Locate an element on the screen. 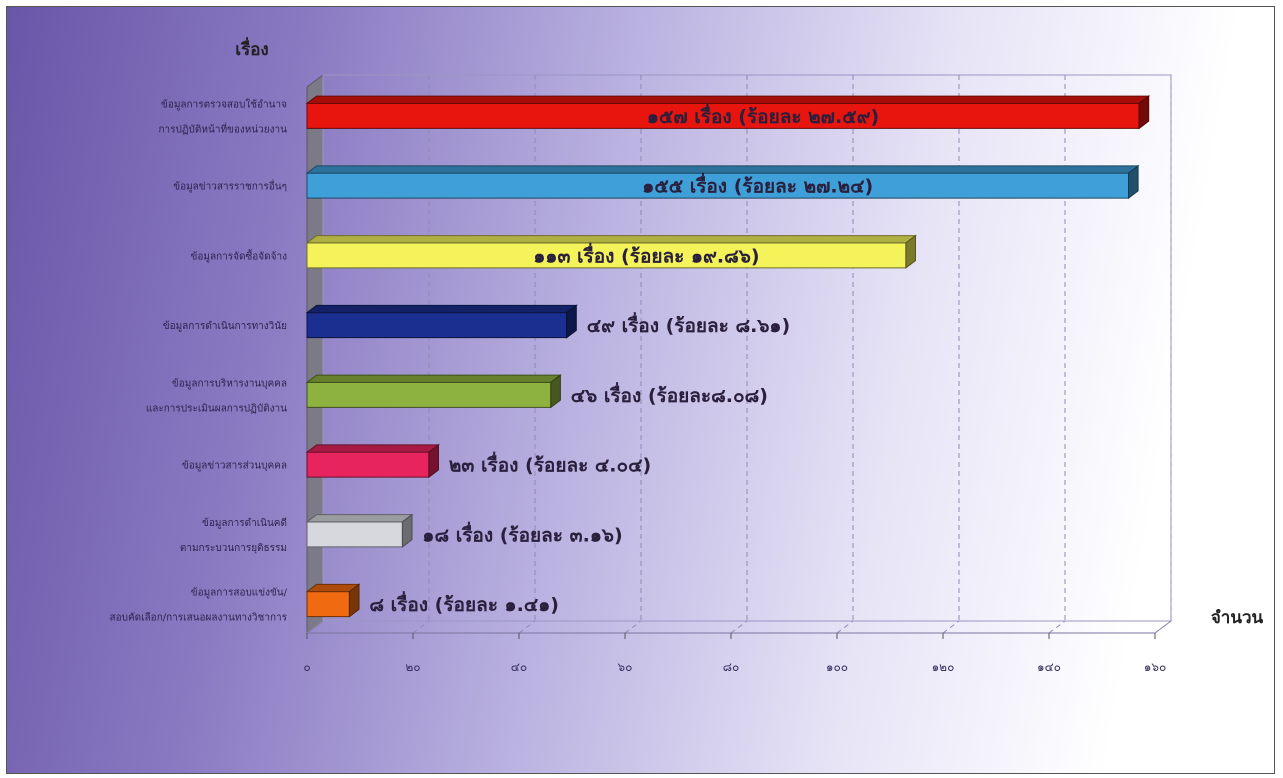  category-label-line: ข้อมูลการดำเนินการทางวินัย is located at coordinates (225, 326).